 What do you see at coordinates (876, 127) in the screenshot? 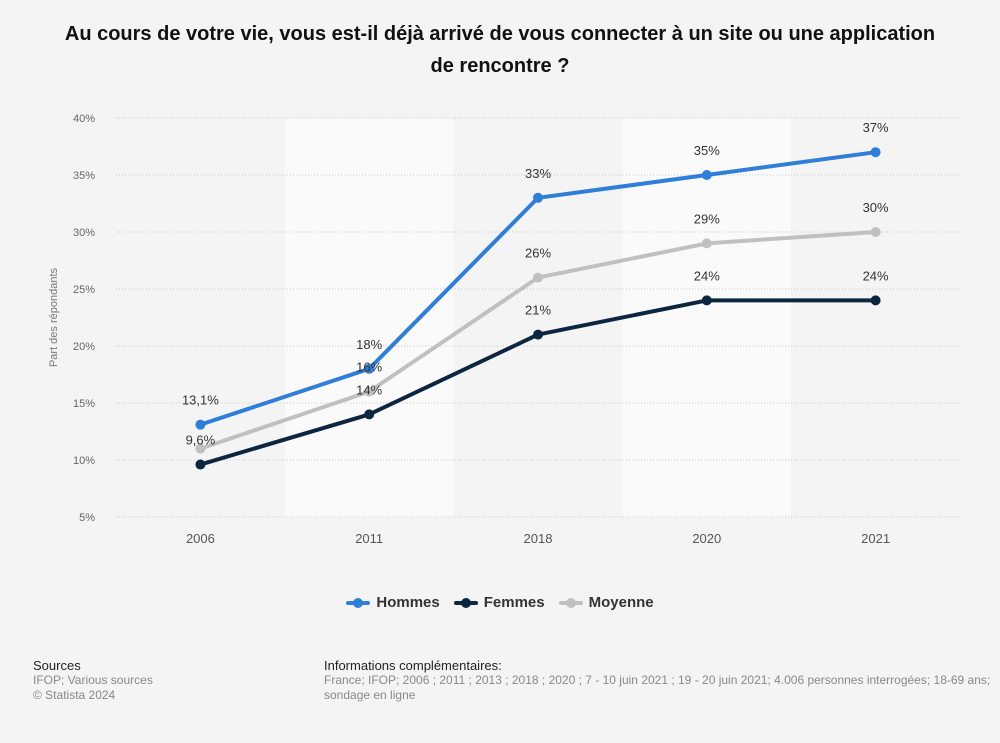
I see `data-label-hommes: 37%` at bounding box center [876, 127].